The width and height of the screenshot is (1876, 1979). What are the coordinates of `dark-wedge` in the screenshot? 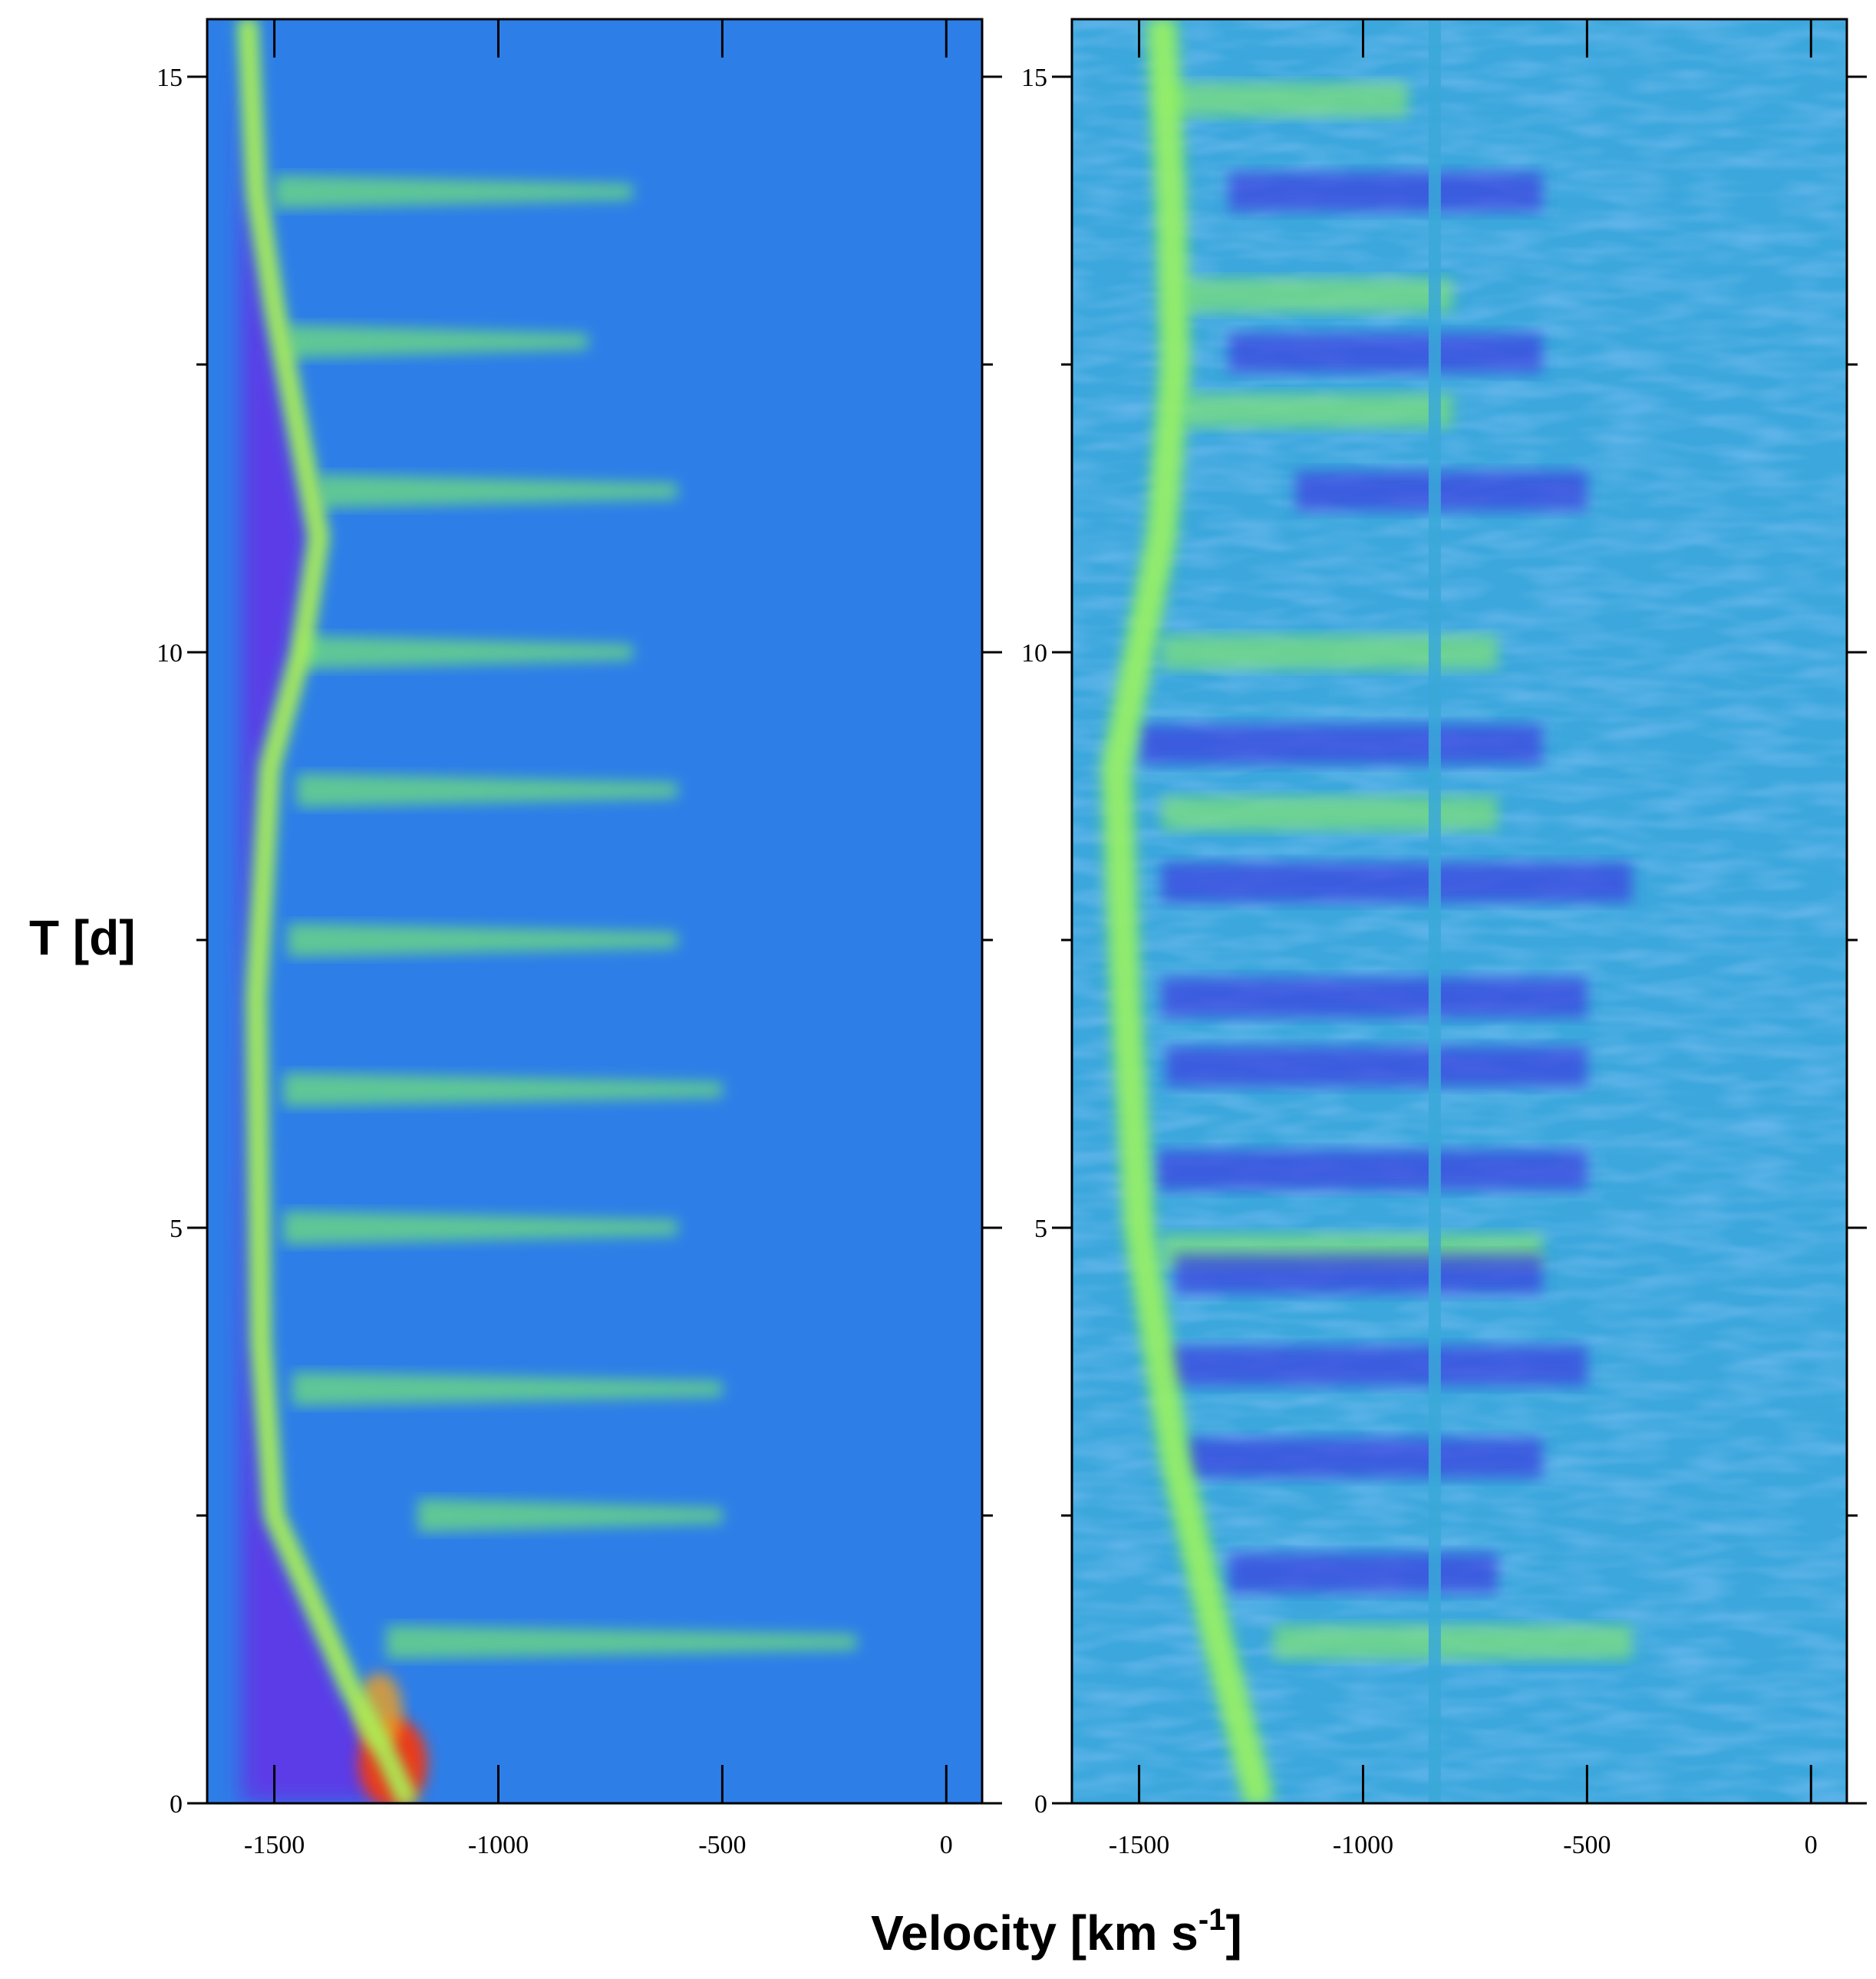 It's located at (320, 911).